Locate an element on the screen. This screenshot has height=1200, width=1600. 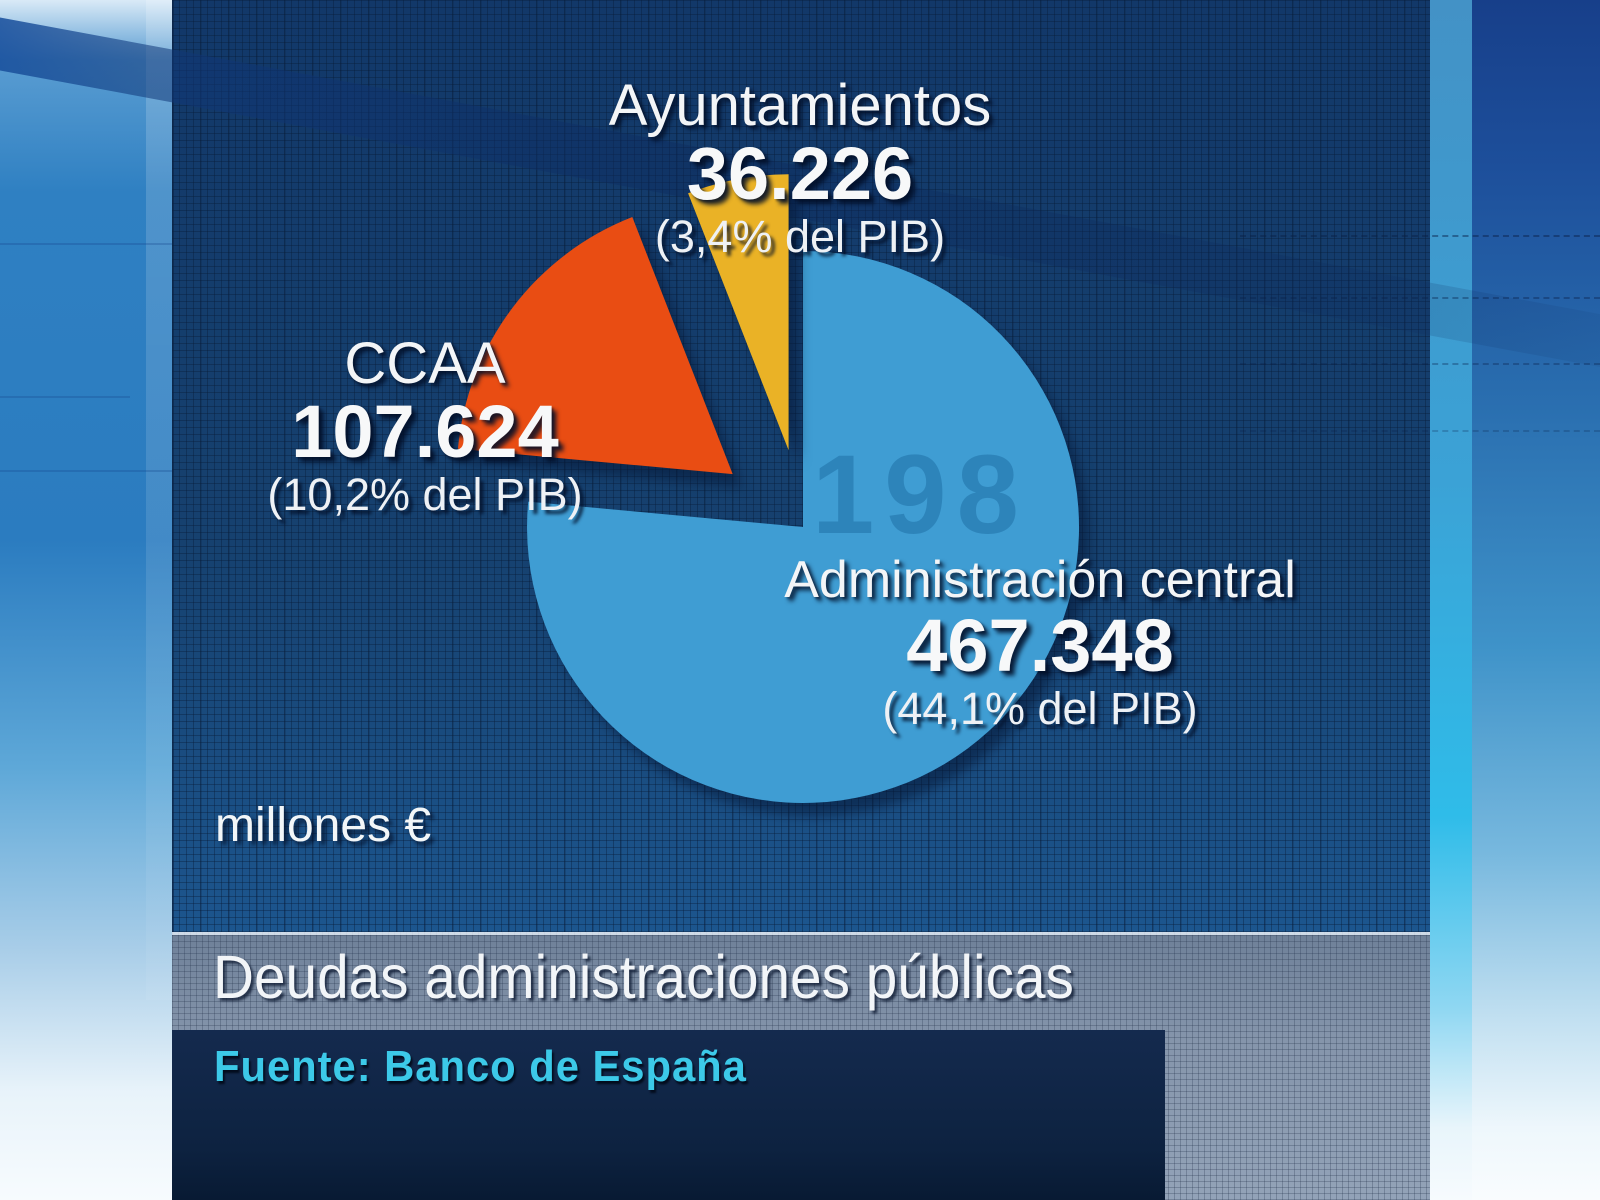
ghost-watermark: 198 is located at coordinates (920, 494).